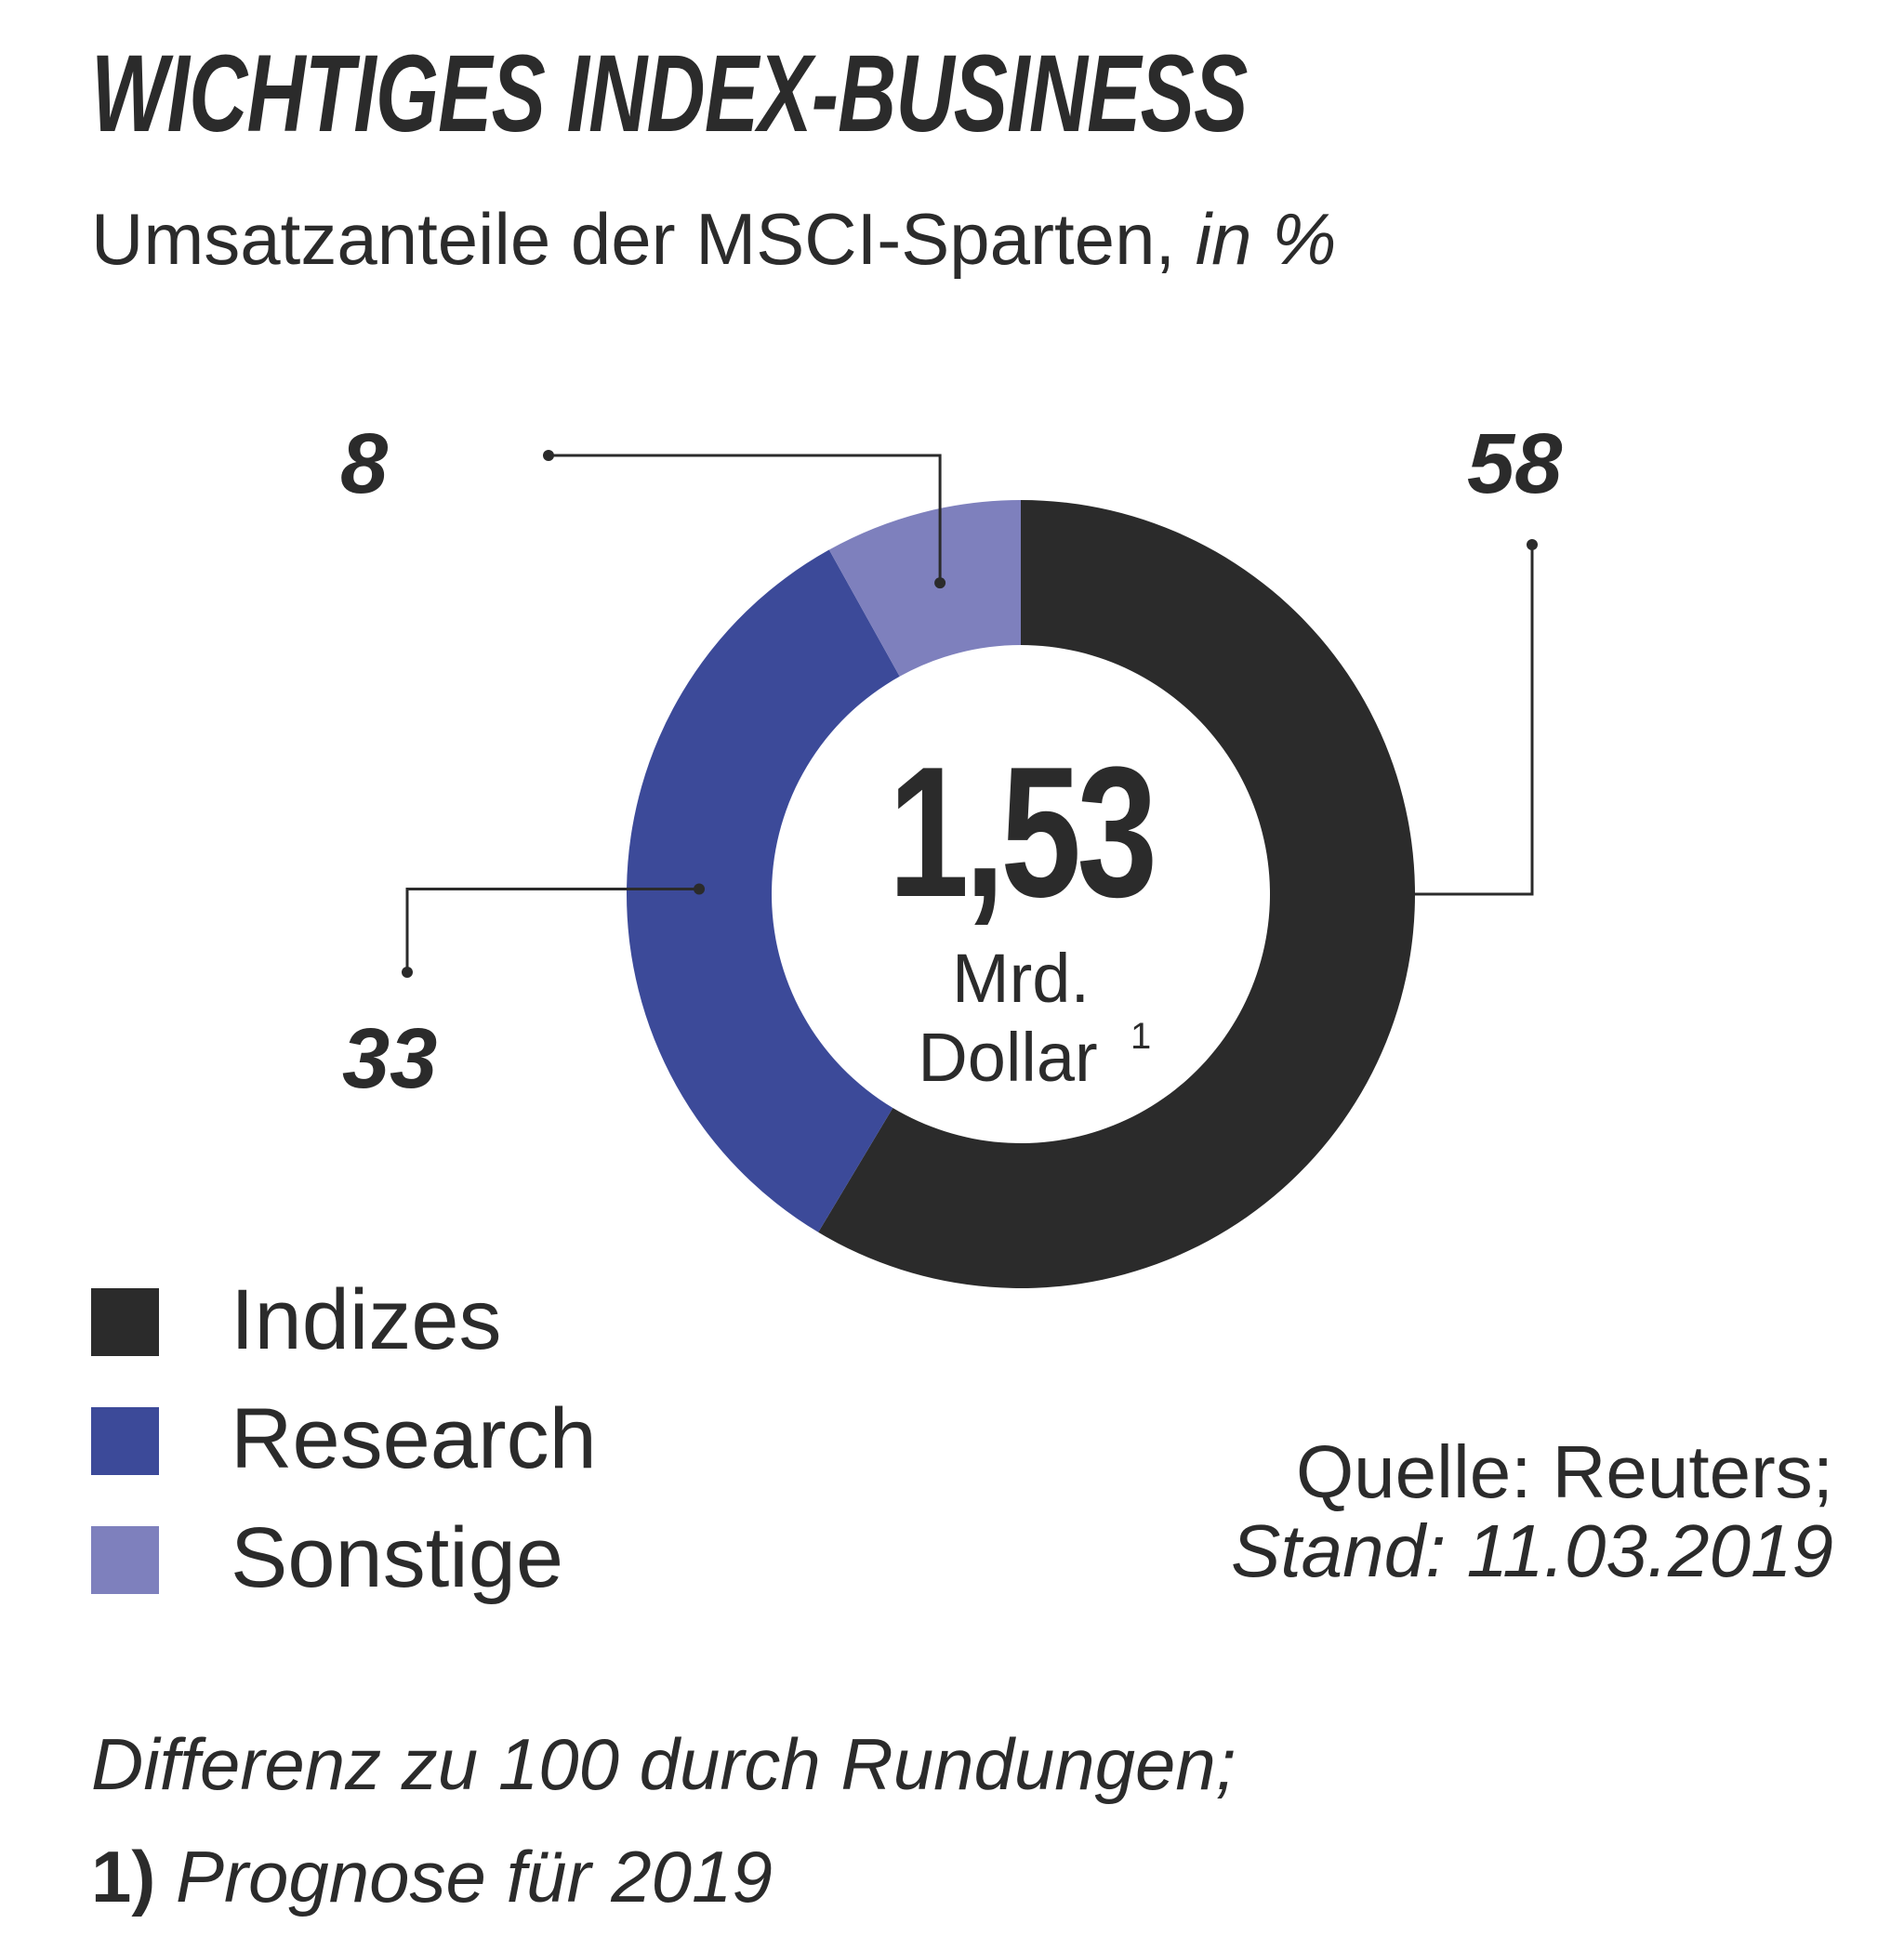 This screenshot has width=1904, height=1950. What do you see at coordinates (389, 1058) in the screenshot?
I see `value-label-research: 33` at bounding box center [389, 1058].